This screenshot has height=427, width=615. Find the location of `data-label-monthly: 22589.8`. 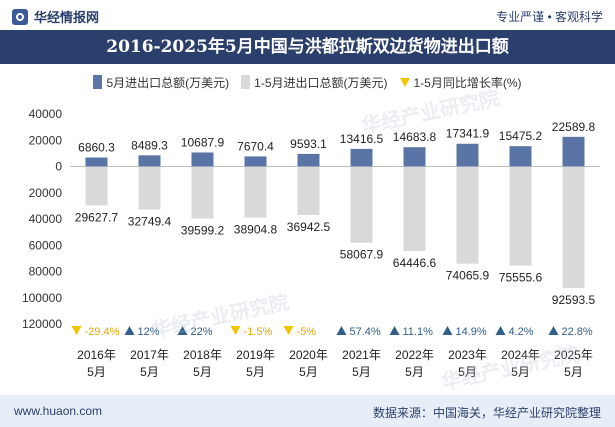

data-label-monthly: 22589.8 is located at coordinates (574, 127).